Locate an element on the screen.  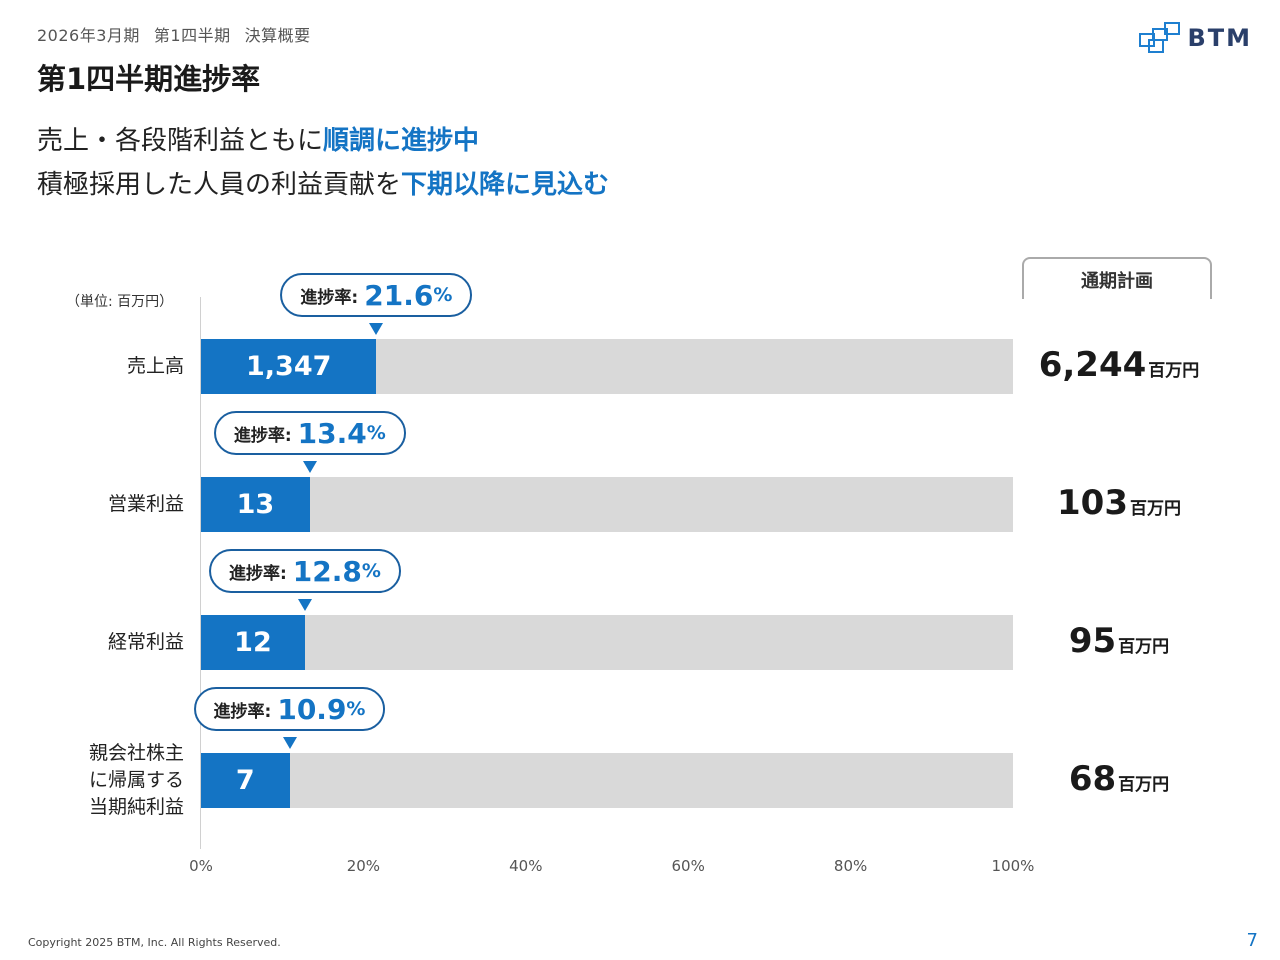
company-logo: BTM is located at coordinates (1195, 38).